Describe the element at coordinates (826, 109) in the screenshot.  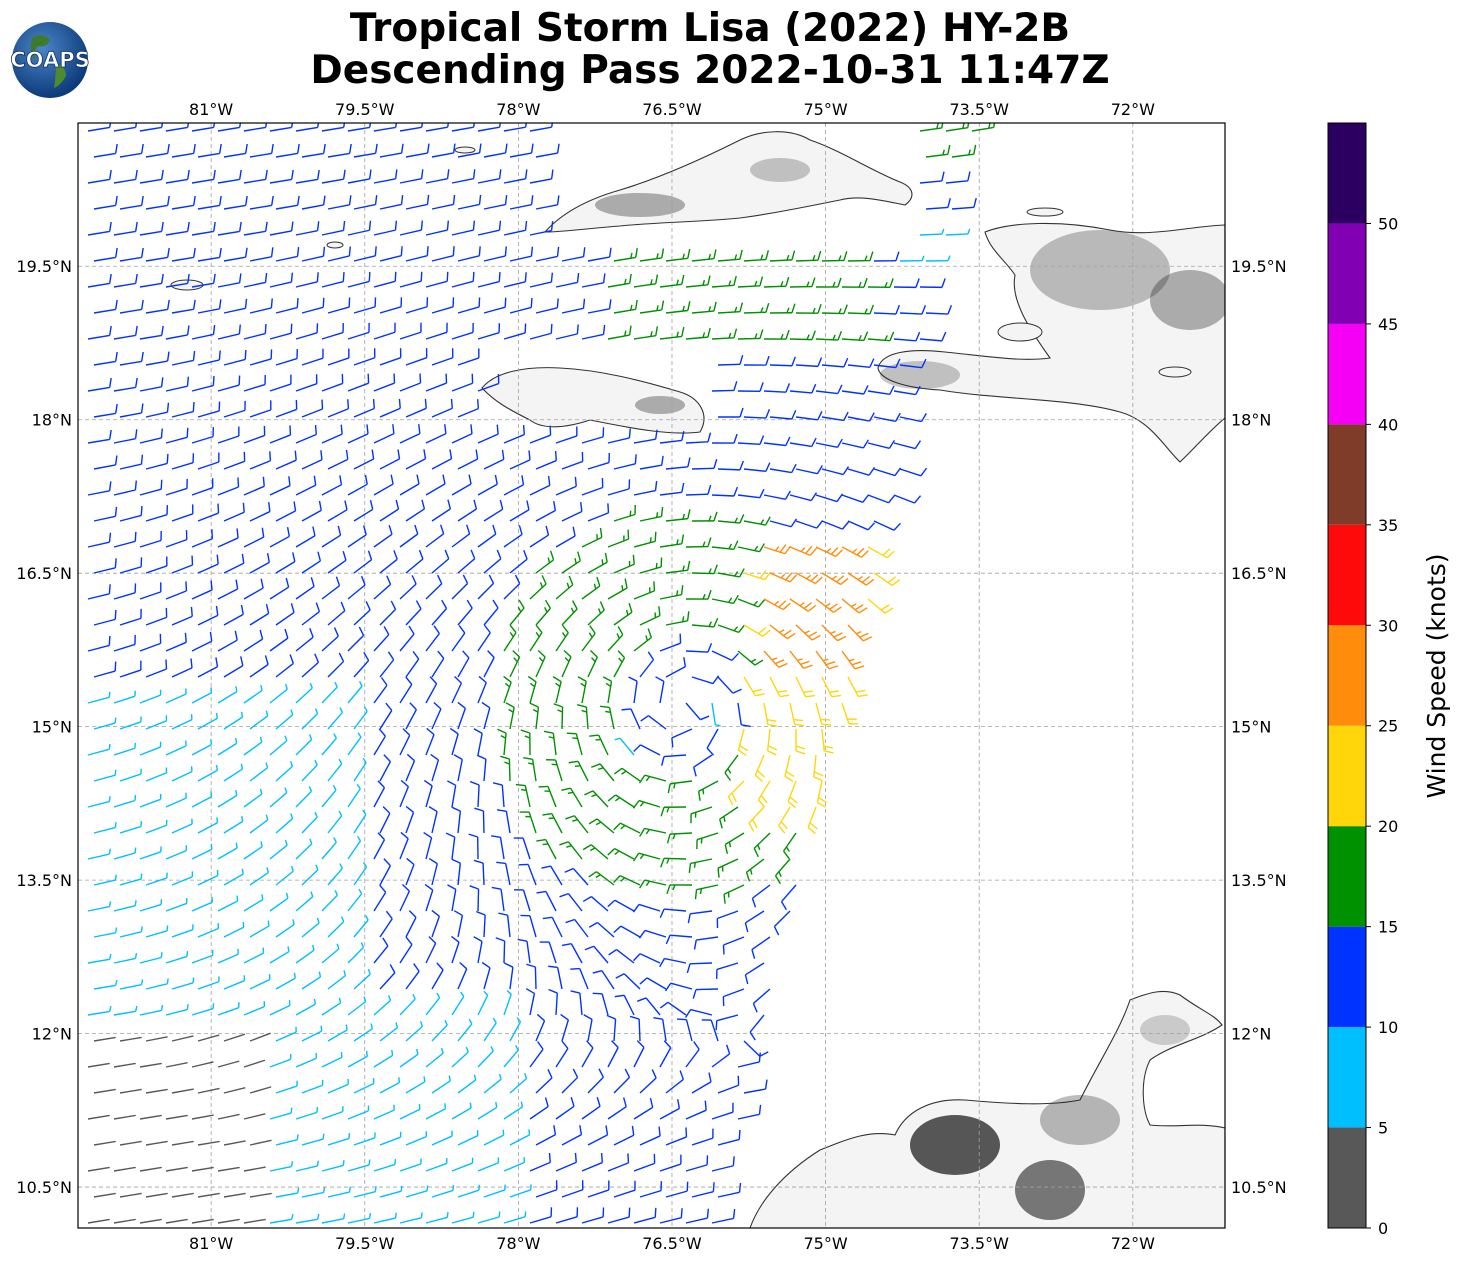
I see `lon-tick-label-top: 75°W` at that location.